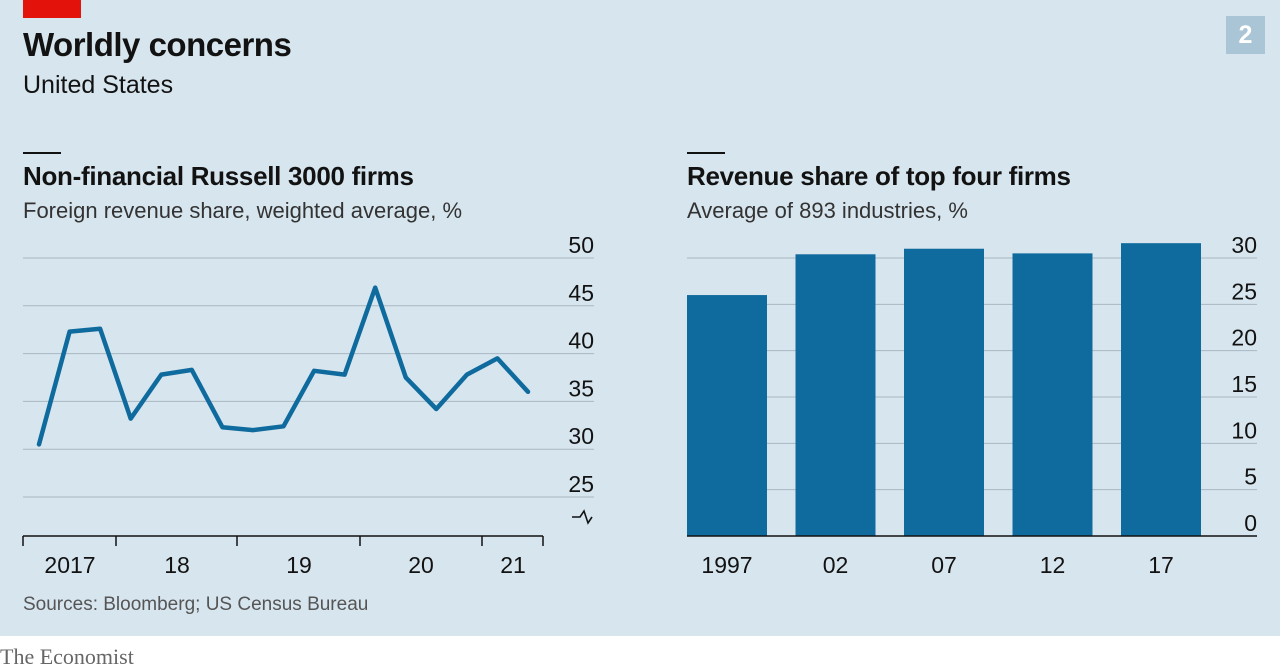  I want to click on x-tick-label: 19, so click(299, 565).